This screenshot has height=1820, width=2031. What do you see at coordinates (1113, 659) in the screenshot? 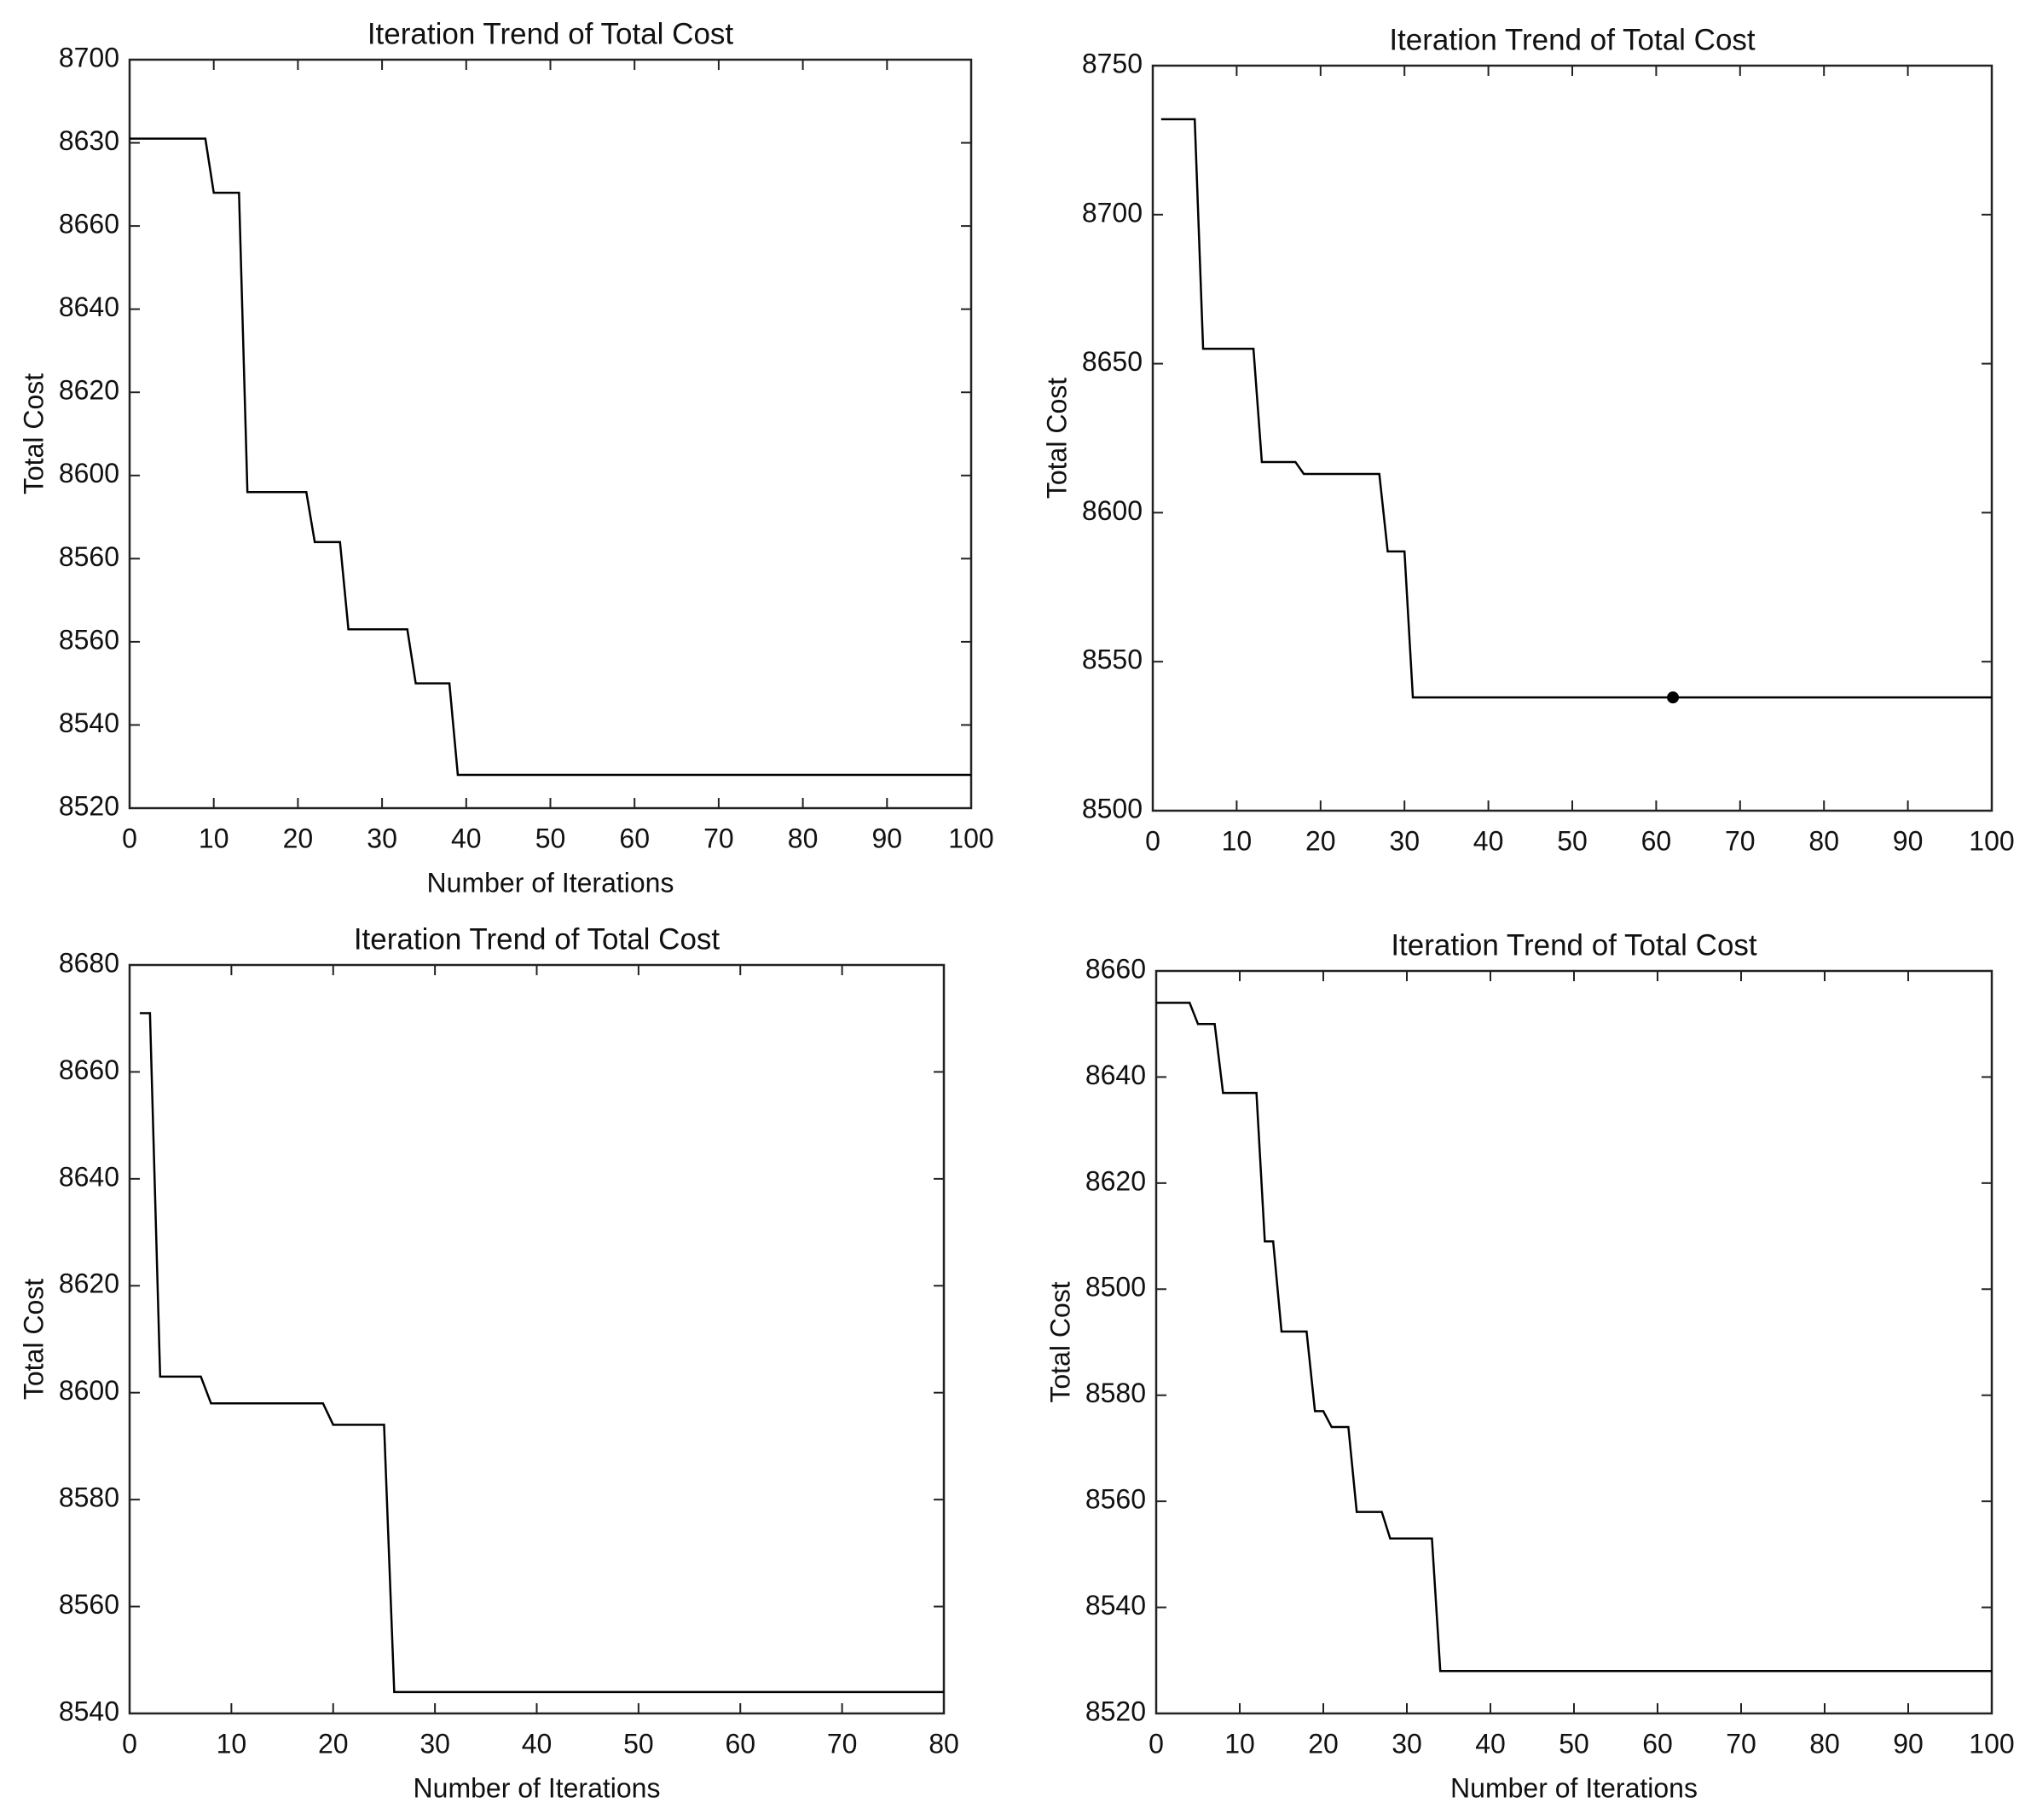
I see `y-tick-label: 8550` at bounding box center [1113, 659].